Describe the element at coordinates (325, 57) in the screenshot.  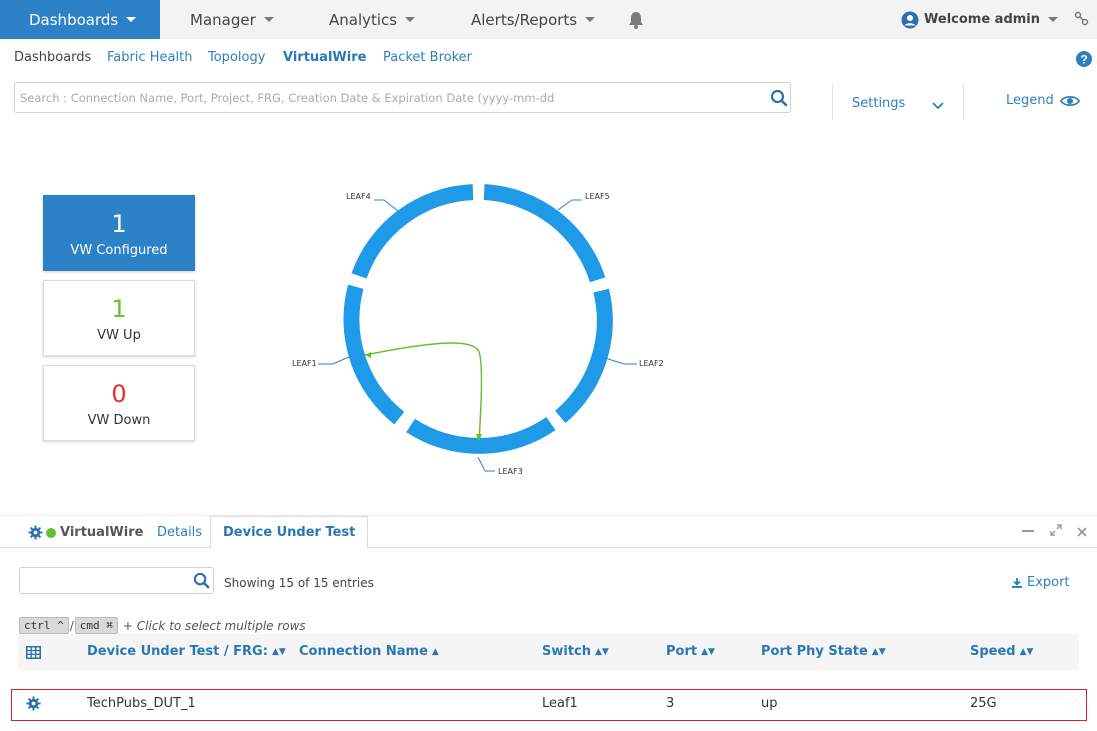
I see `subnav-virtualwire: VirtualWire` at that location.